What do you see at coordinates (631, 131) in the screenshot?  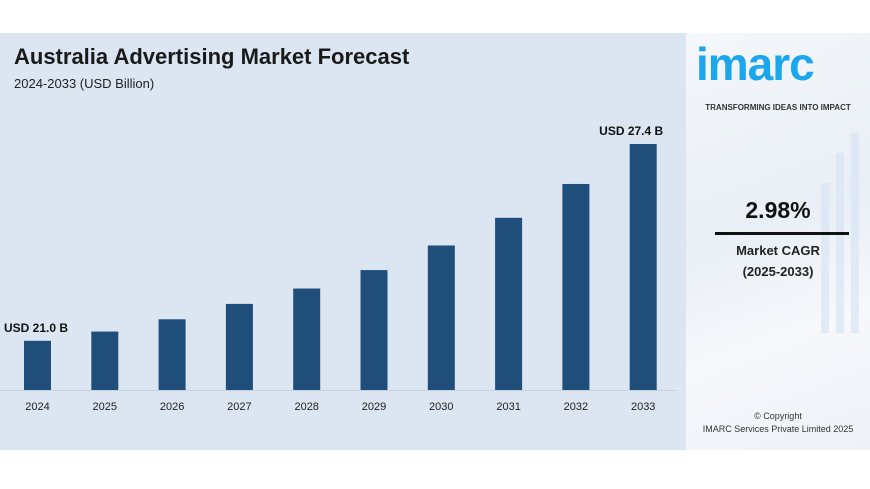 I see `data-label: USD 27.4 B` at bounding box center [631, 131].